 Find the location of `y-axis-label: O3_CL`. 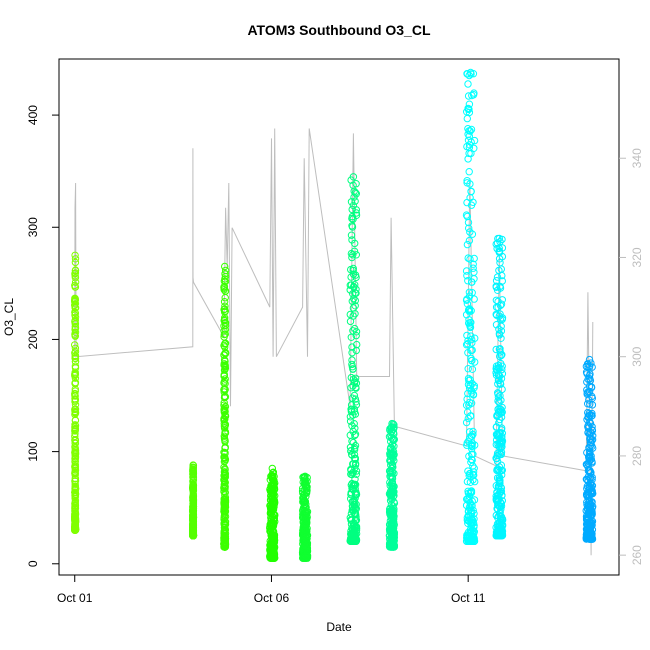

y-axis-label: O3_CL is located at coordinates (9, 317).